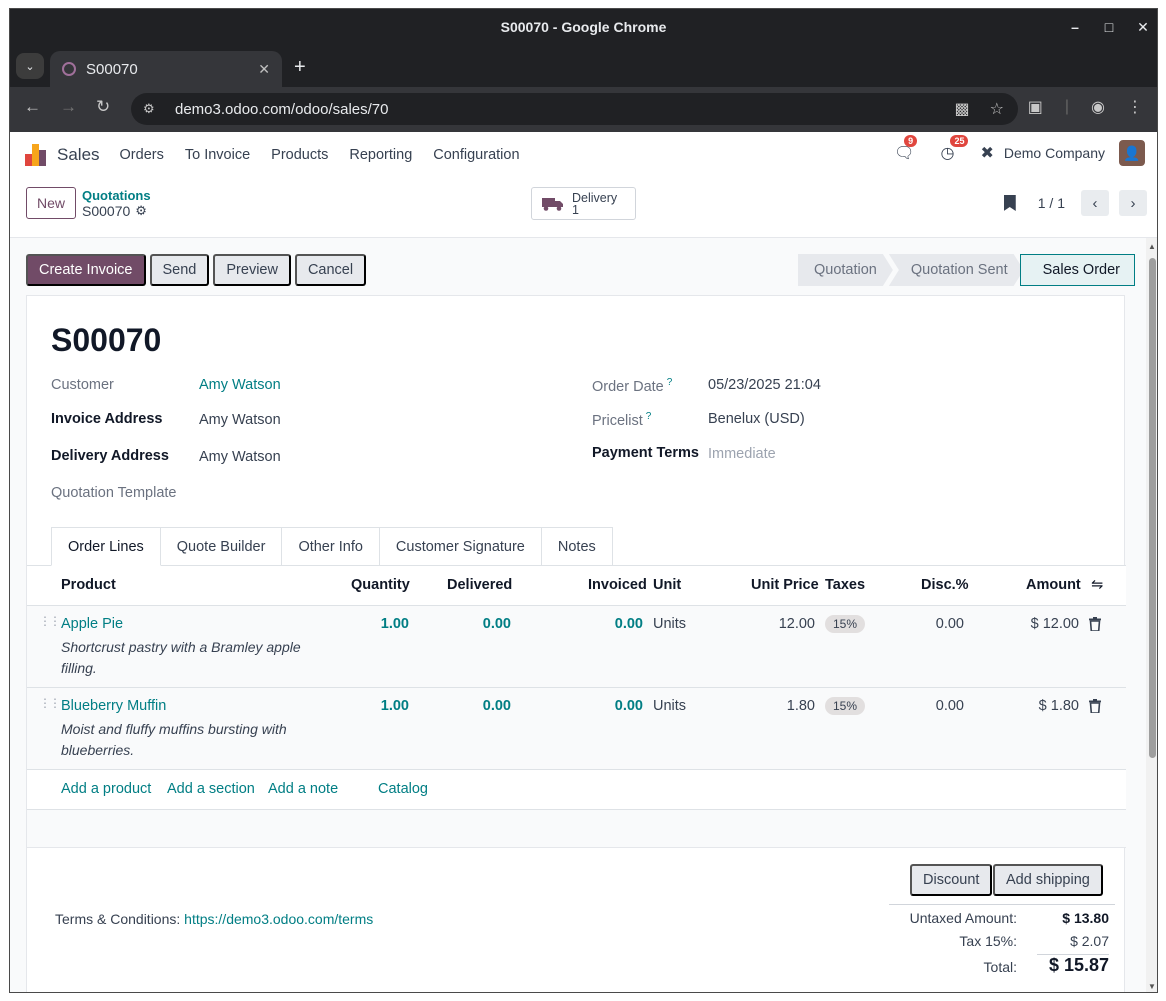 The image size is (1166, 1001). Describe the element at coordinates (141, 210) in the screenshot. I see `gear-icon: ⚙` at that location.